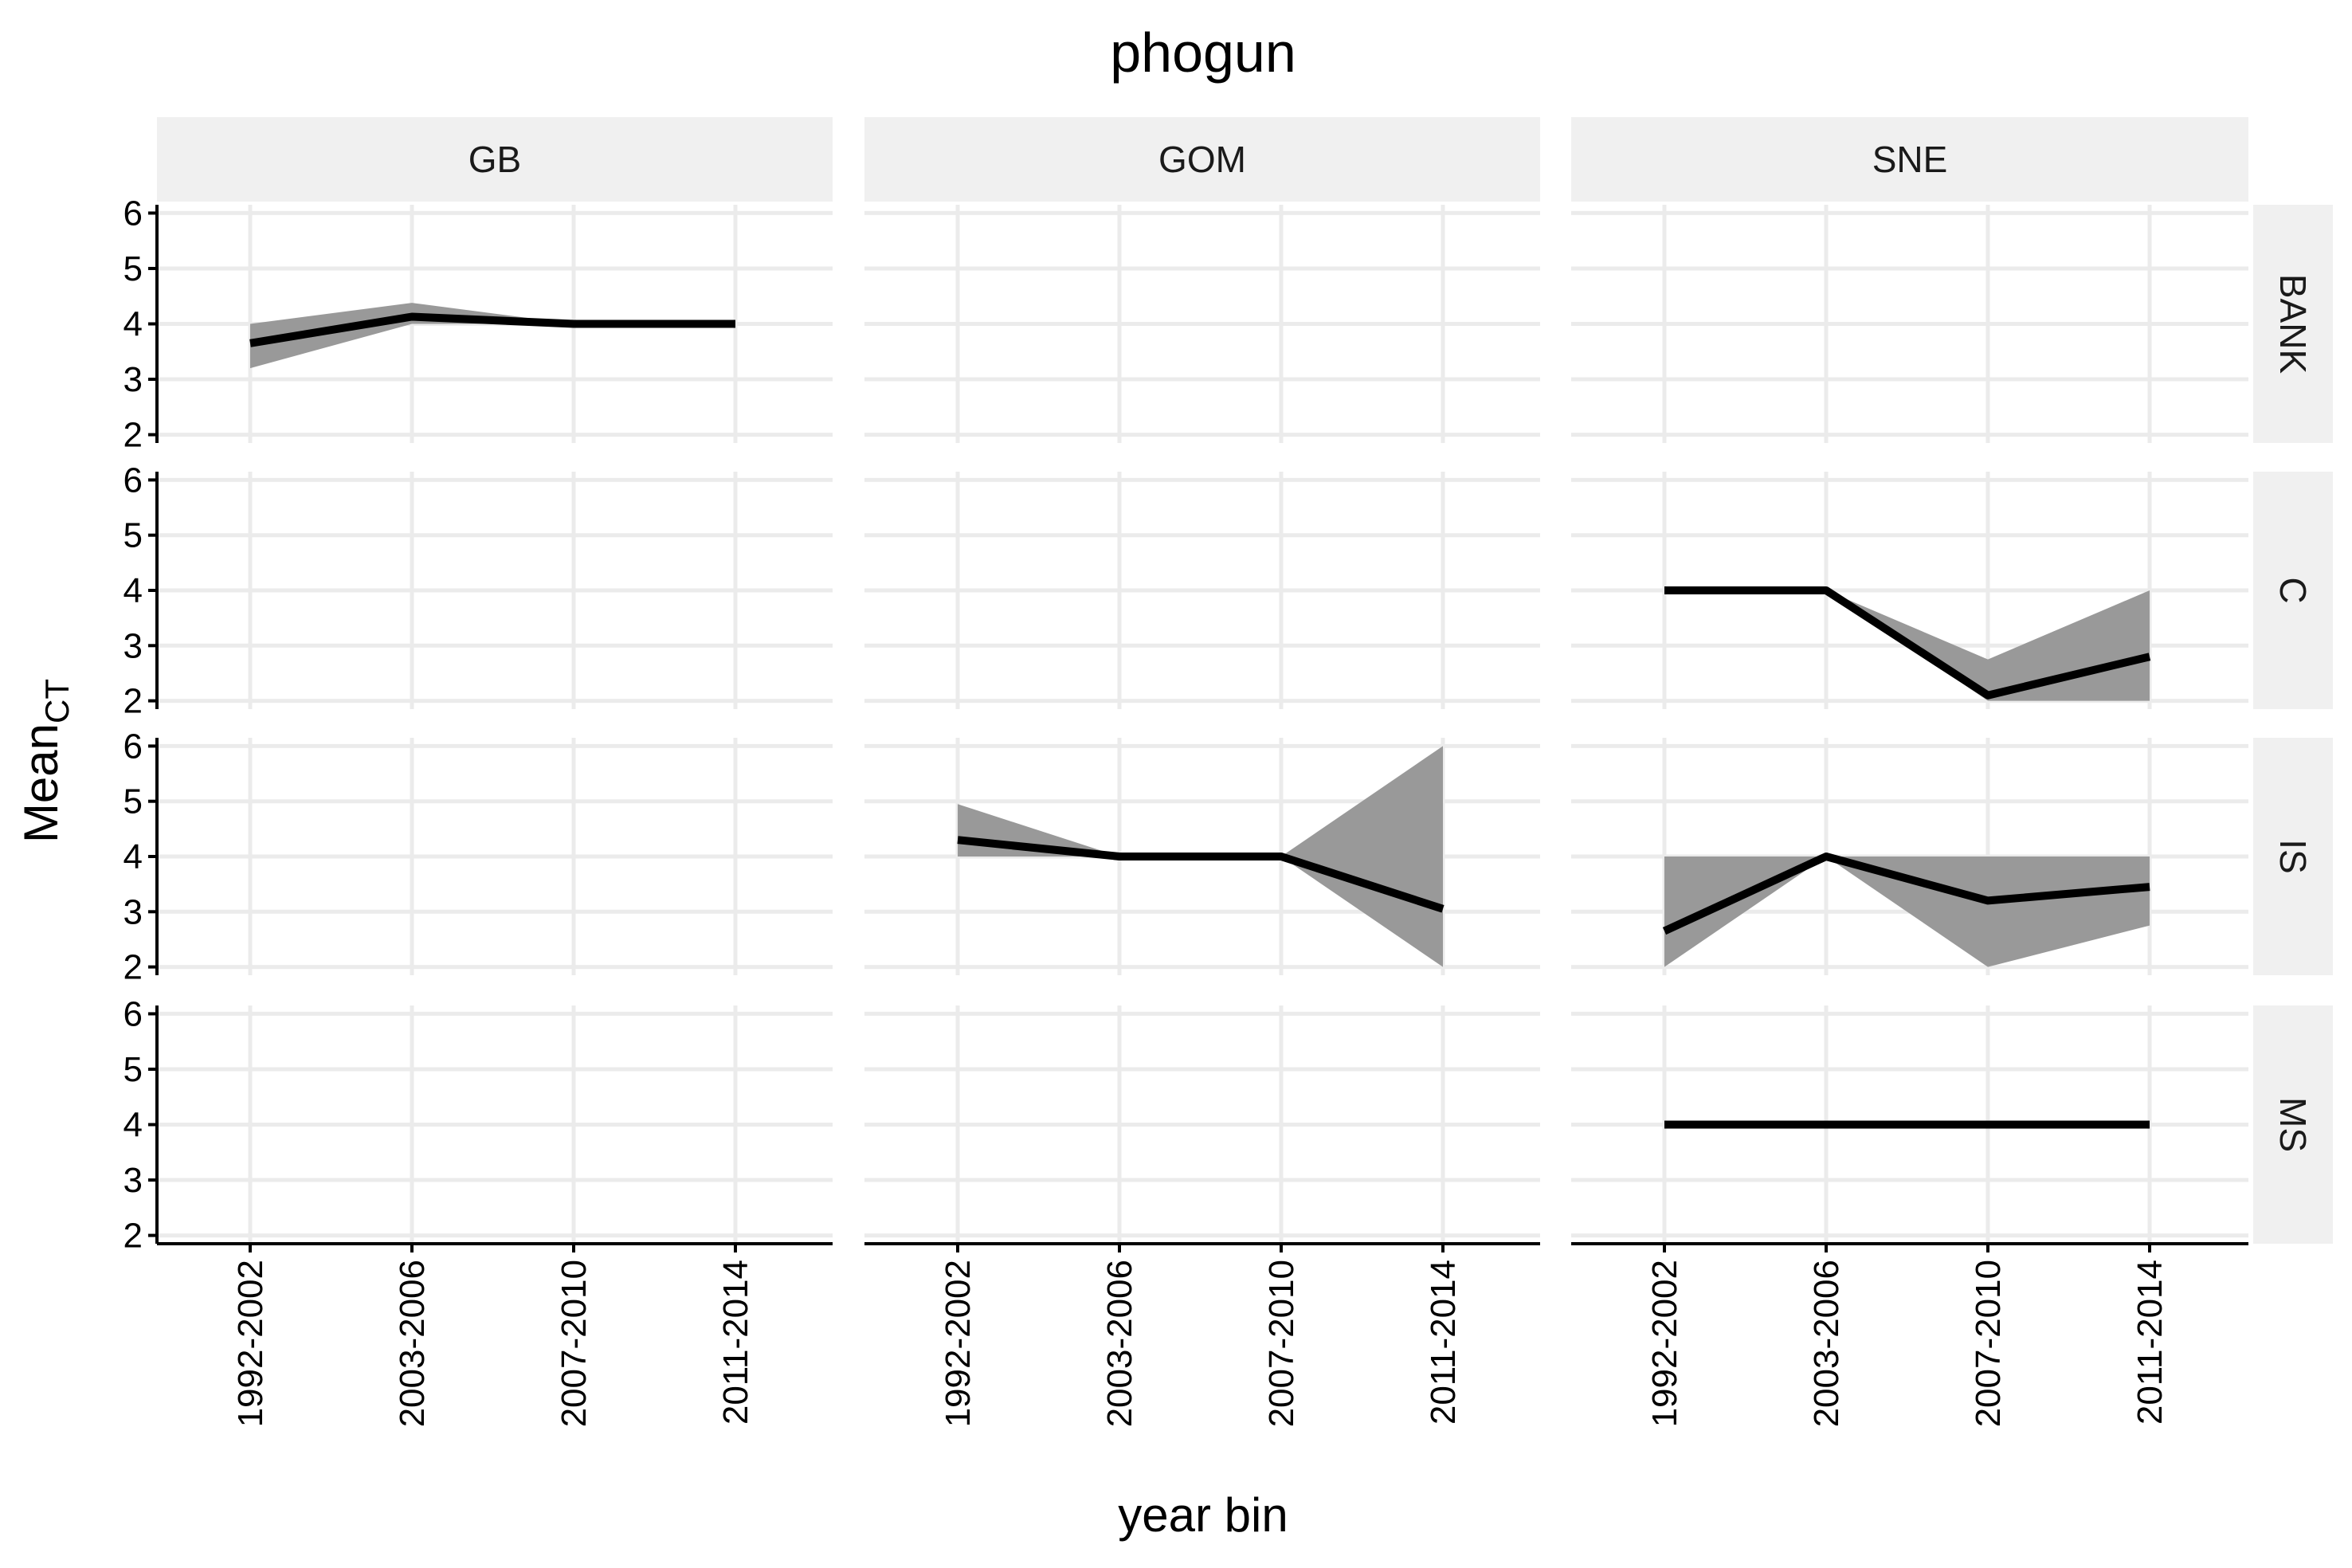  I want to click on x-tick-label-gb-1: 2003-2006, so click(412, 1343).